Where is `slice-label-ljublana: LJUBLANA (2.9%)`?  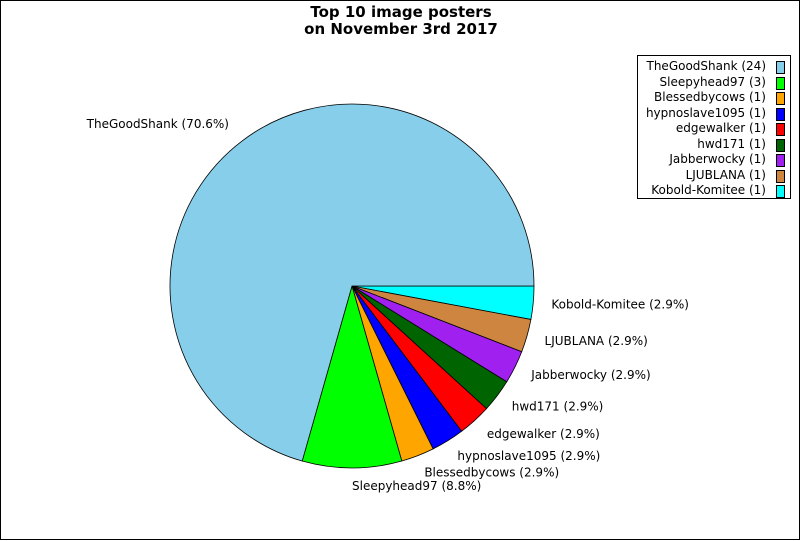
slice-label-ljublana: LJUBLANA (2.9%) is located at coordinates (596, 341).